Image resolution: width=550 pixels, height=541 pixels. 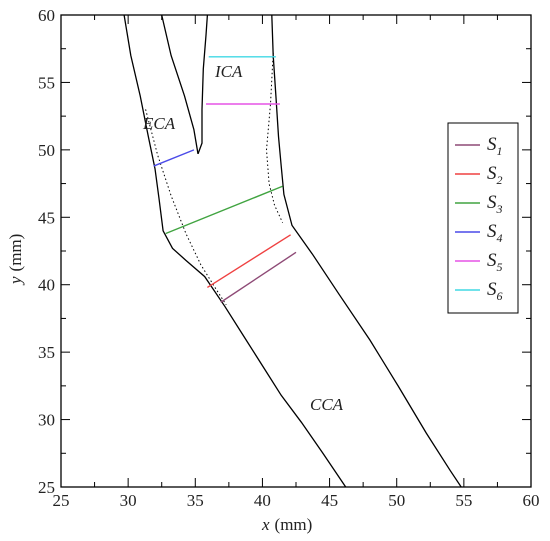 What do you see at coordinates (203, 84) in the screenshot?
I see `ica-inner-wall` at bounding box center [203, 84].